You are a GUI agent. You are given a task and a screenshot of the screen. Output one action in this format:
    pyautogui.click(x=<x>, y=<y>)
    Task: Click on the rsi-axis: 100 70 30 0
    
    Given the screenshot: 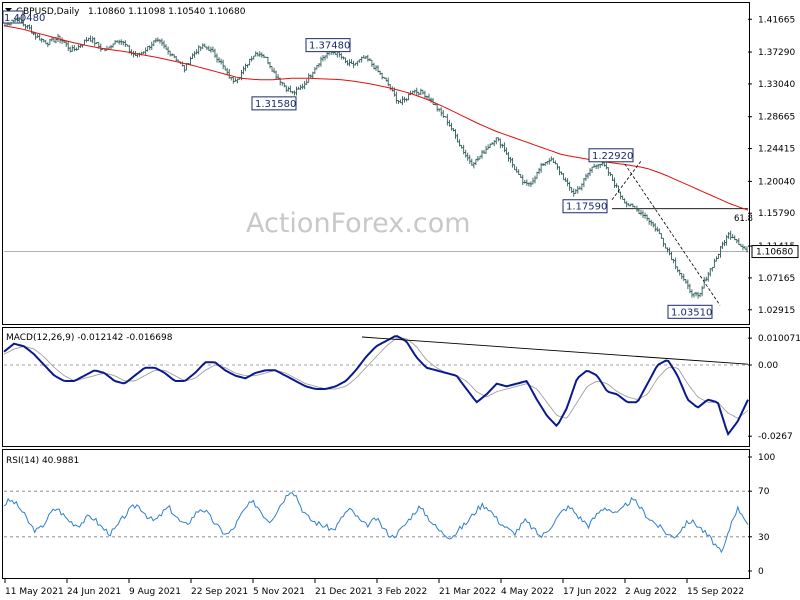 What is the action you would take?
    pyautogui.click(x=761, y=515)
    